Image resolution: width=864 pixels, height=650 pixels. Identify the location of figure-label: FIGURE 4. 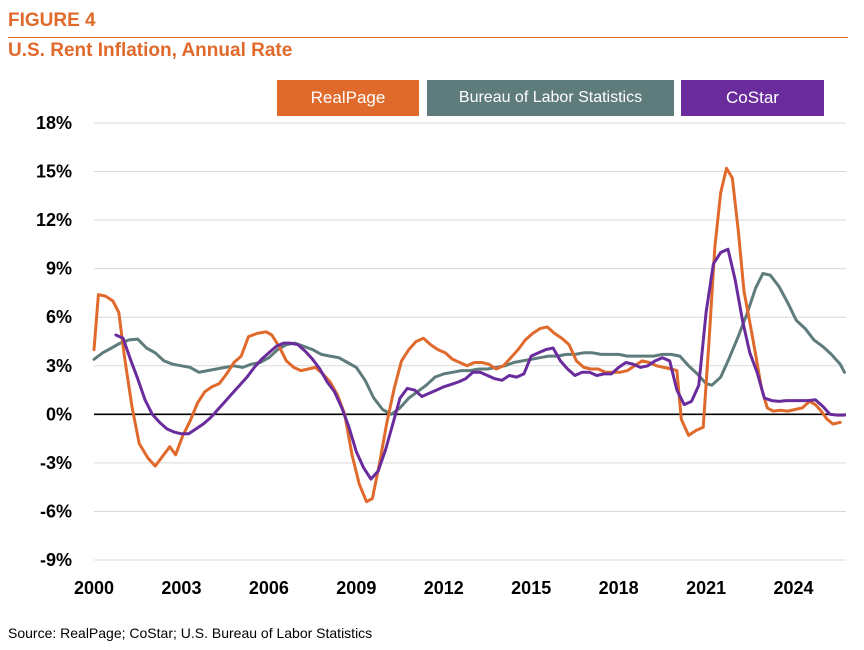
(52, 20).